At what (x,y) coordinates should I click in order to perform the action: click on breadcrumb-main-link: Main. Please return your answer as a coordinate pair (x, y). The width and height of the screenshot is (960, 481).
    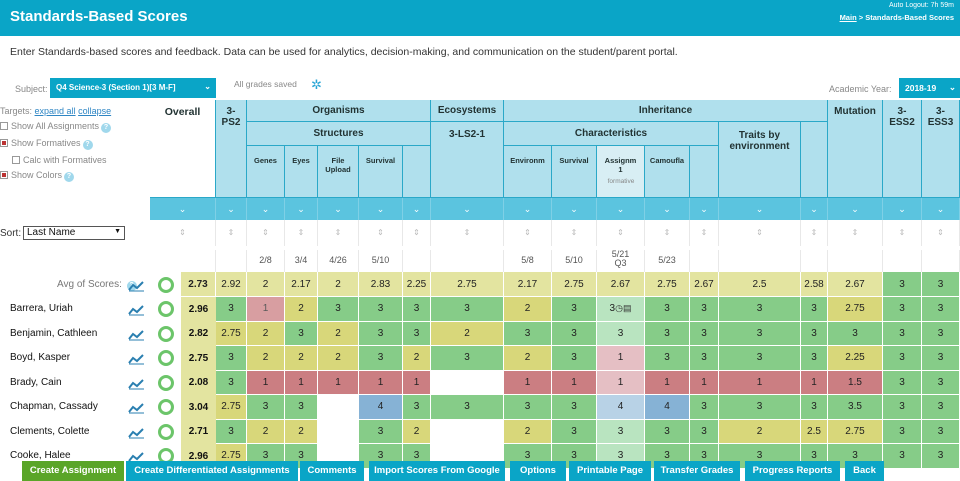
    Looking at the image, I should click on (848, 17).